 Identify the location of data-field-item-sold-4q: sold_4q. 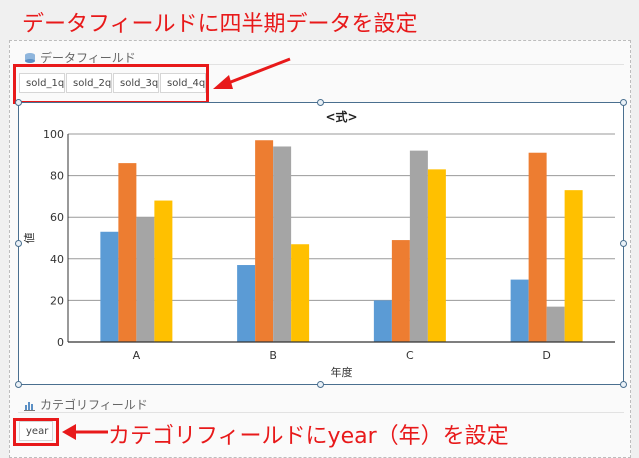
(183, 83).